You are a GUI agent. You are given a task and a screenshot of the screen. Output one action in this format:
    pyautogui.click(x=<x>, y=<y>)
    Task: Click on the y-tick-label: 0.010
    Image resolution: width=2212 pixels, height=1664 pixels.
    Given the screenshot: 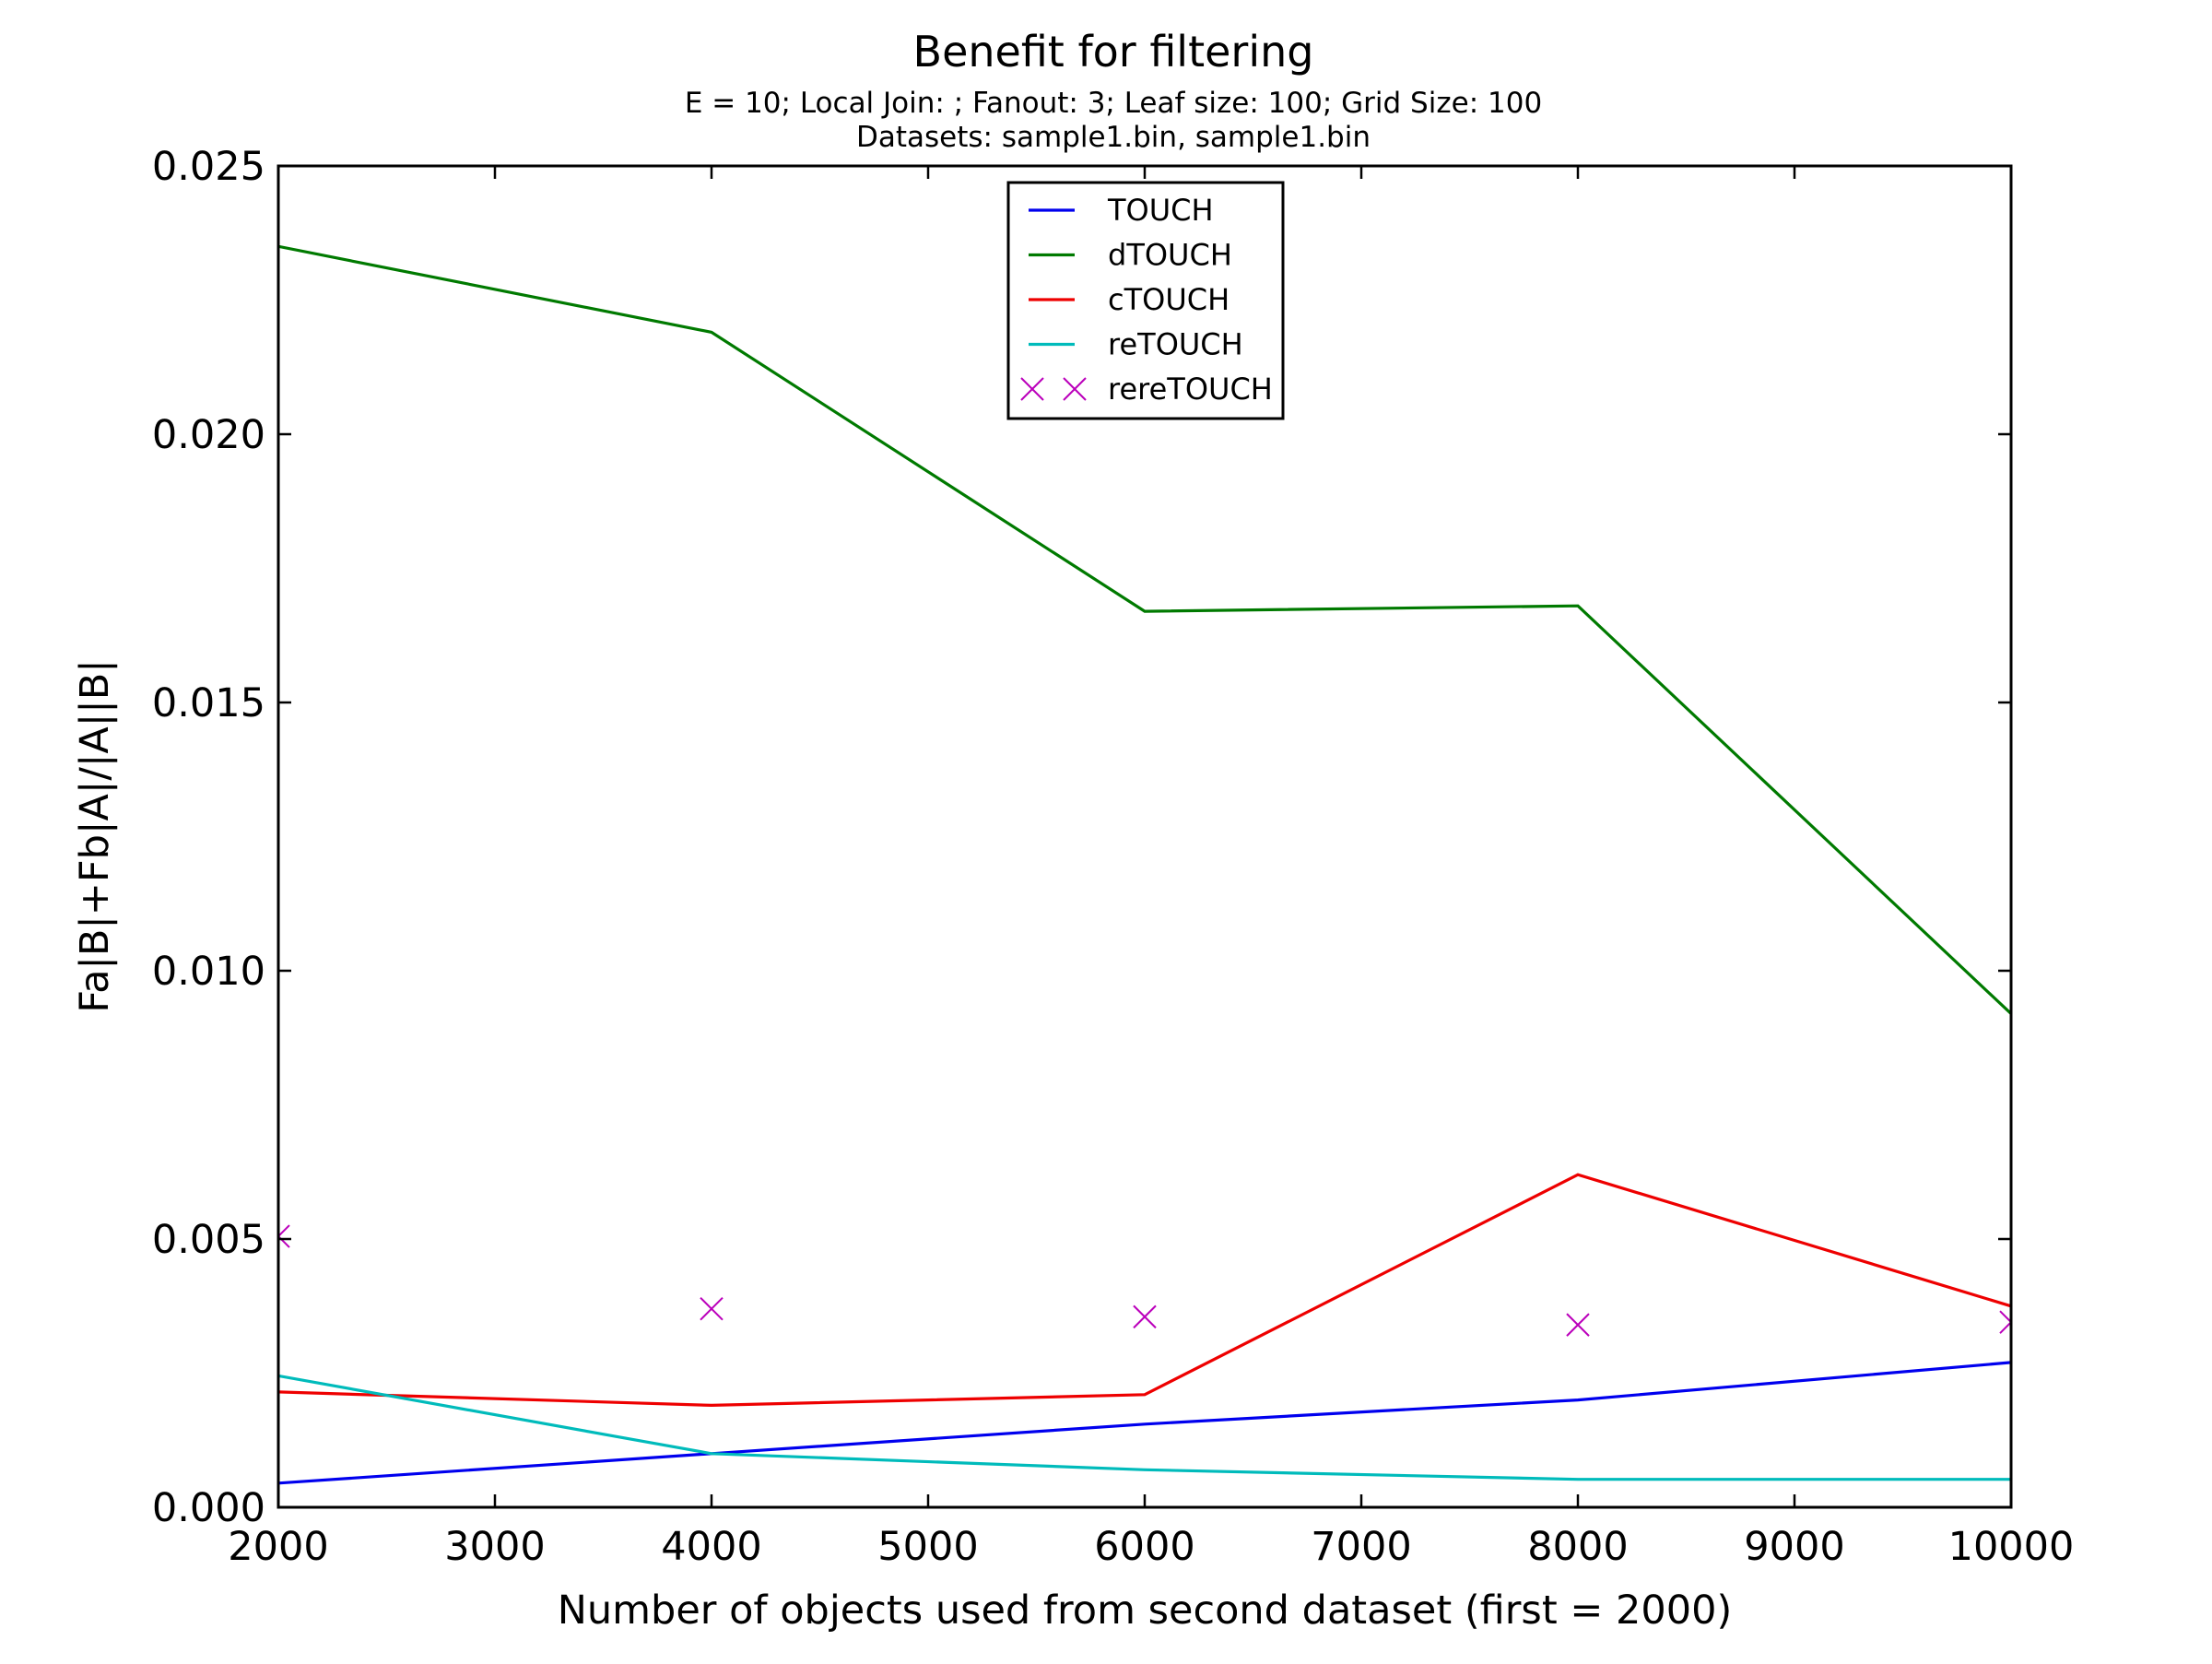 What is the action you would take?
    pyautogui.click(x=208, y=972)
    